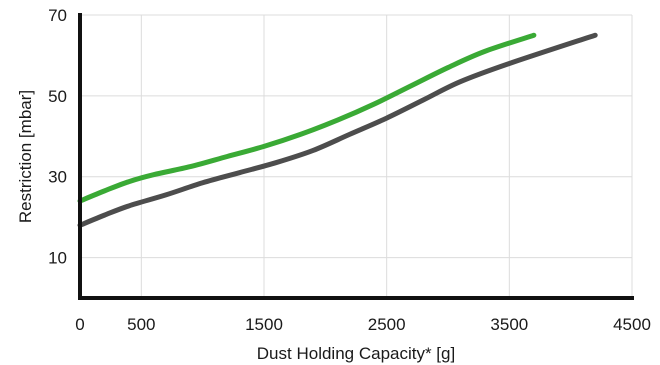 The height and width of the screenshot is (365, 660). Describe the element at coordinates (57, 177) in the screenshot. I see `y-tick-label-1: 30` at that location.